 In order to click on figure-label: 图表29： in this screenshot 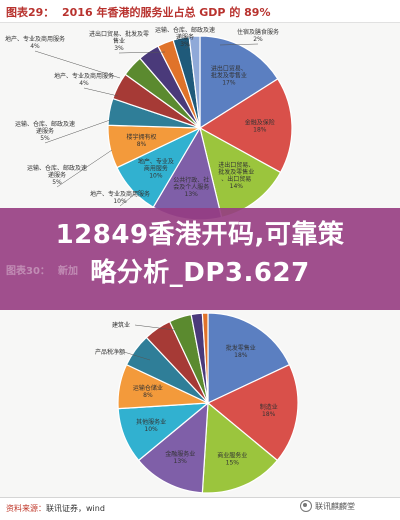, I will do `click(30, 12)`.